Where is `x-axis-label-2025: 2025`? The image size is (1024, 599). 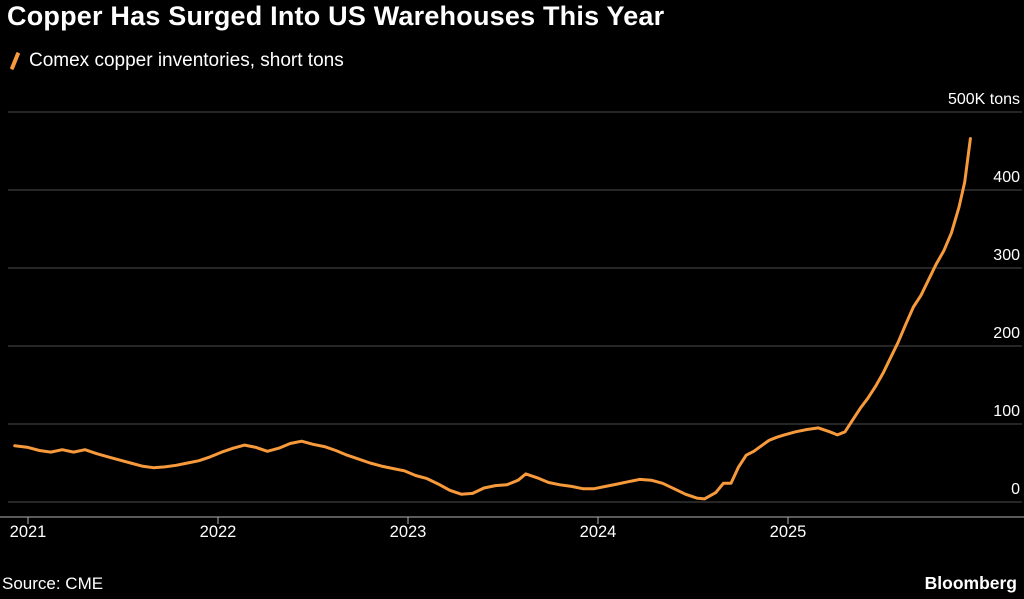
x-axis-label-2025: 2025 is located at coordinates (788, 532).